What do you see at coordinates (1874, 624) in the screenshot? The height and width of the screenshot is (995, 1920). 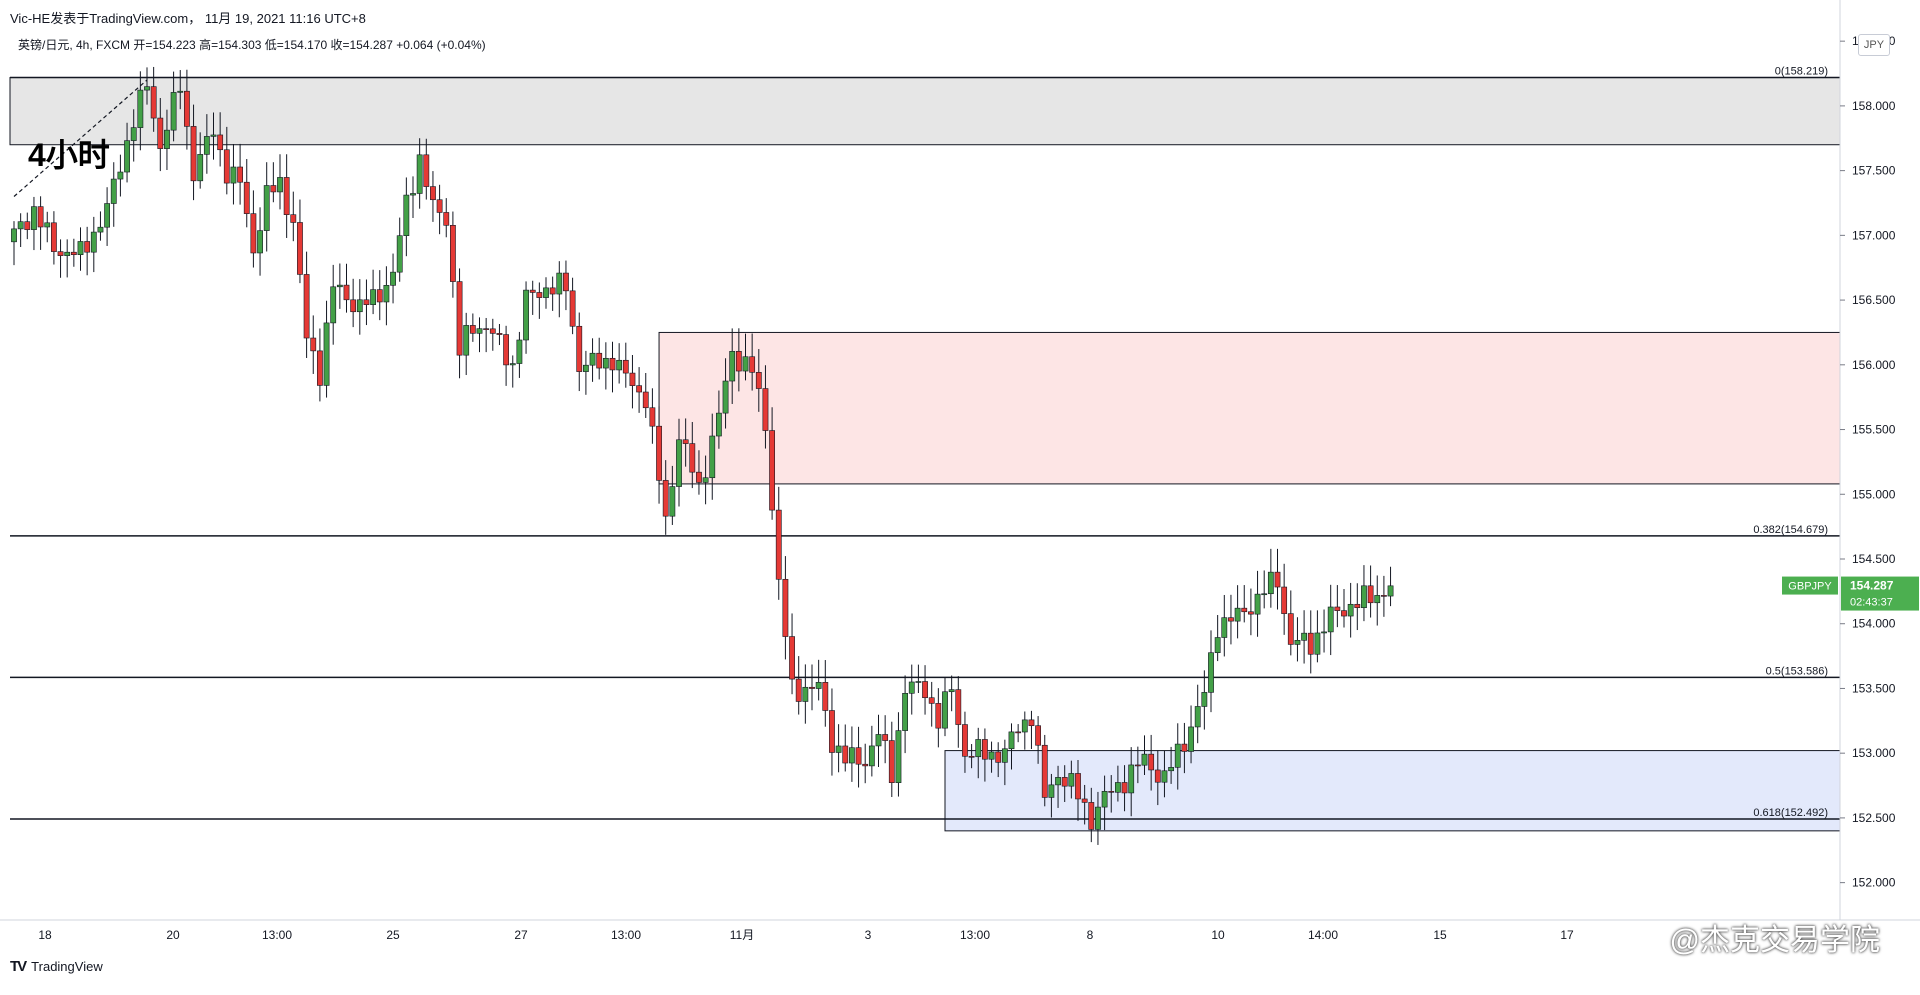 I see `price-tick-label: 154.000` at bounding box center [1874, 624].